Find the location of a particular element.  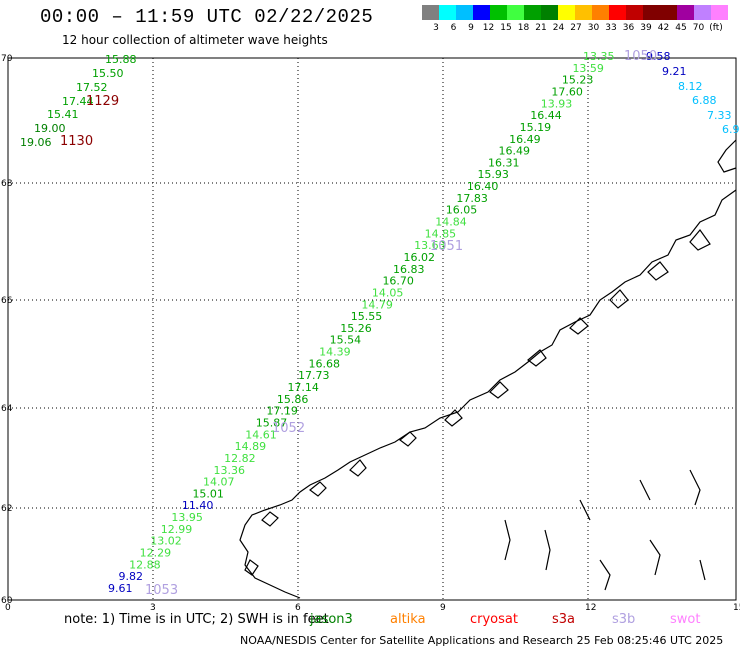

swh-value: 17.44 is located at coordinates (78, 101).